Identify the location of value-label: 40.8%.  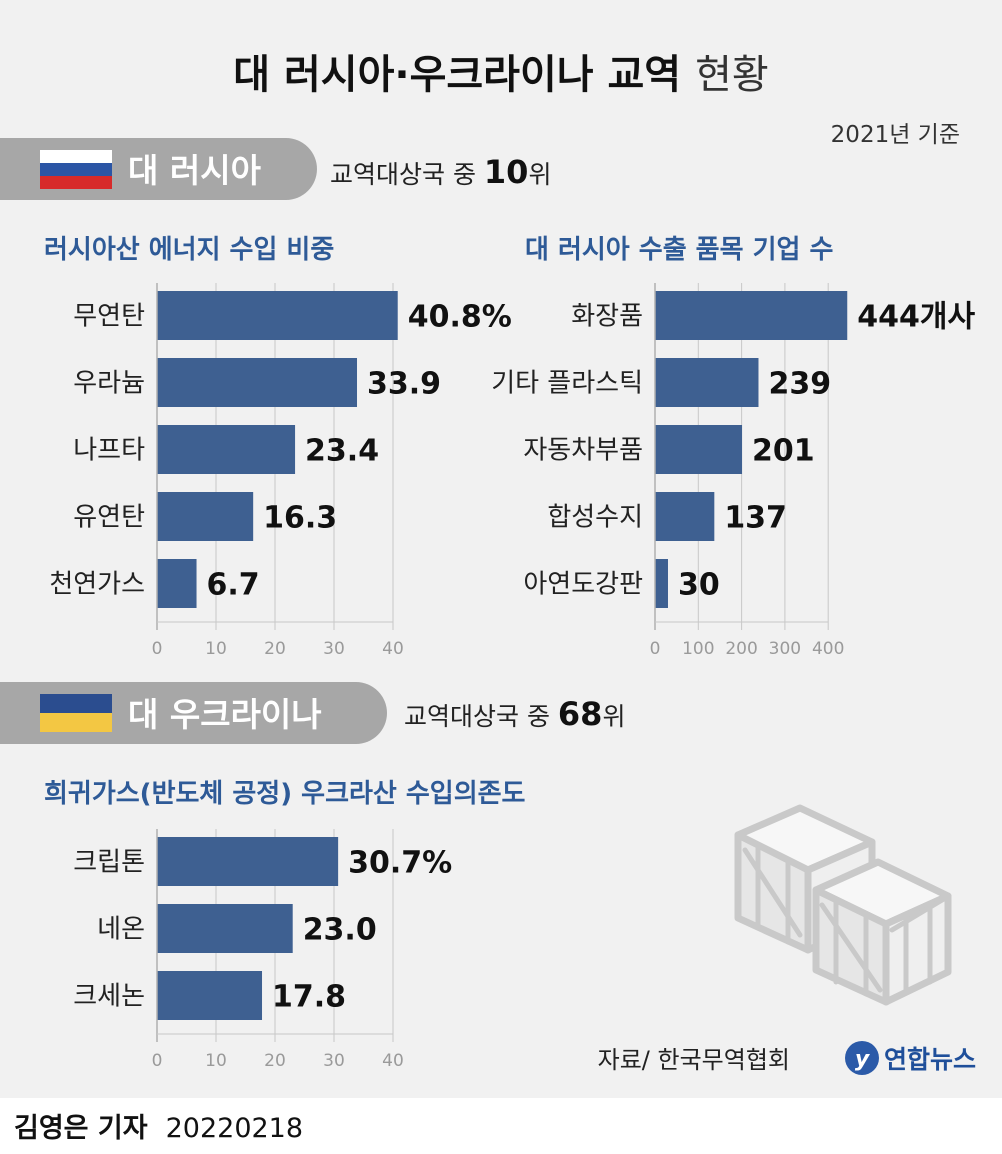
(460, 317).